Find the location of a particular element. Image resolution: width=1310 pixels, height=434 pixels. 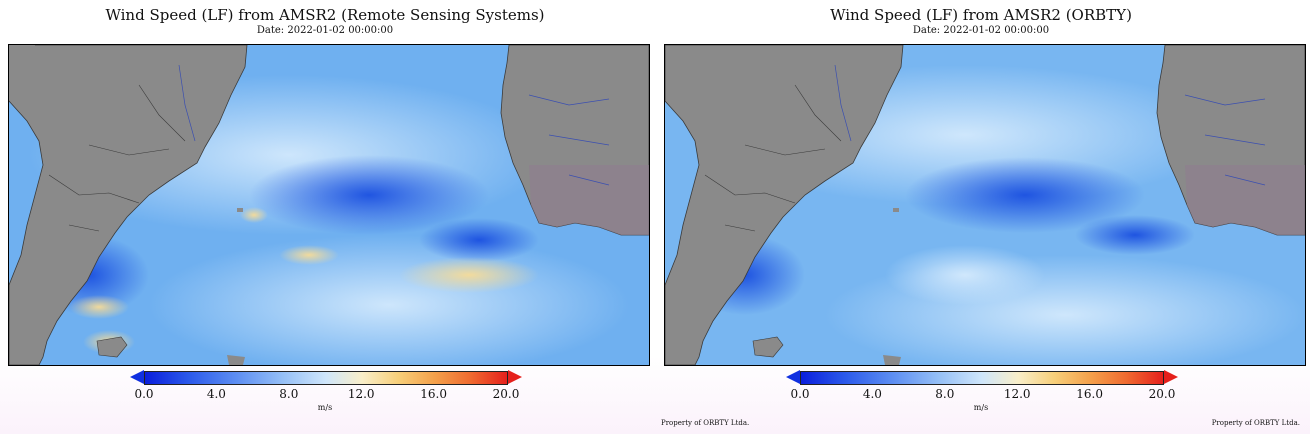

property-notice-right: Property of ORBTY Ltda. is located at coordinates (1255, 423).